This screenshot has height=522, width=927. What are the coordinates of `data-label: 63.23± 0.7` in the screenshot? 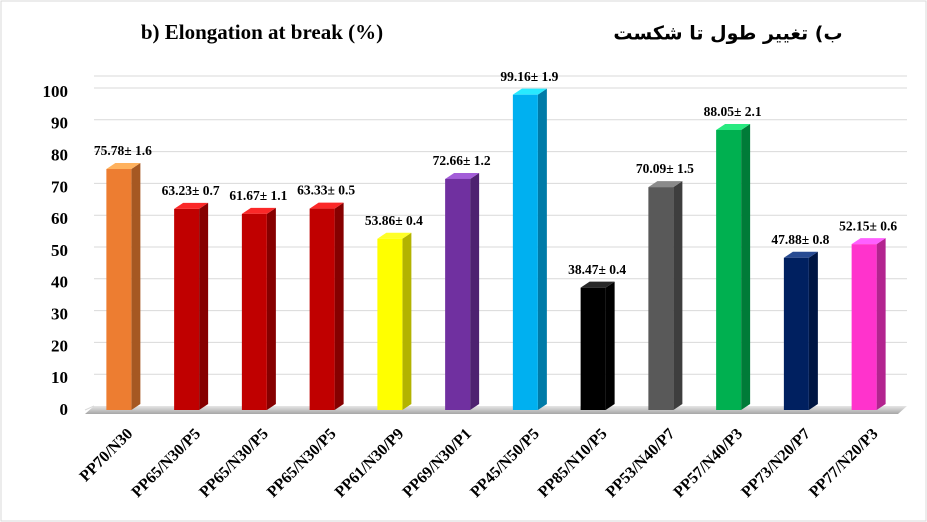 It's located at (191, 190).